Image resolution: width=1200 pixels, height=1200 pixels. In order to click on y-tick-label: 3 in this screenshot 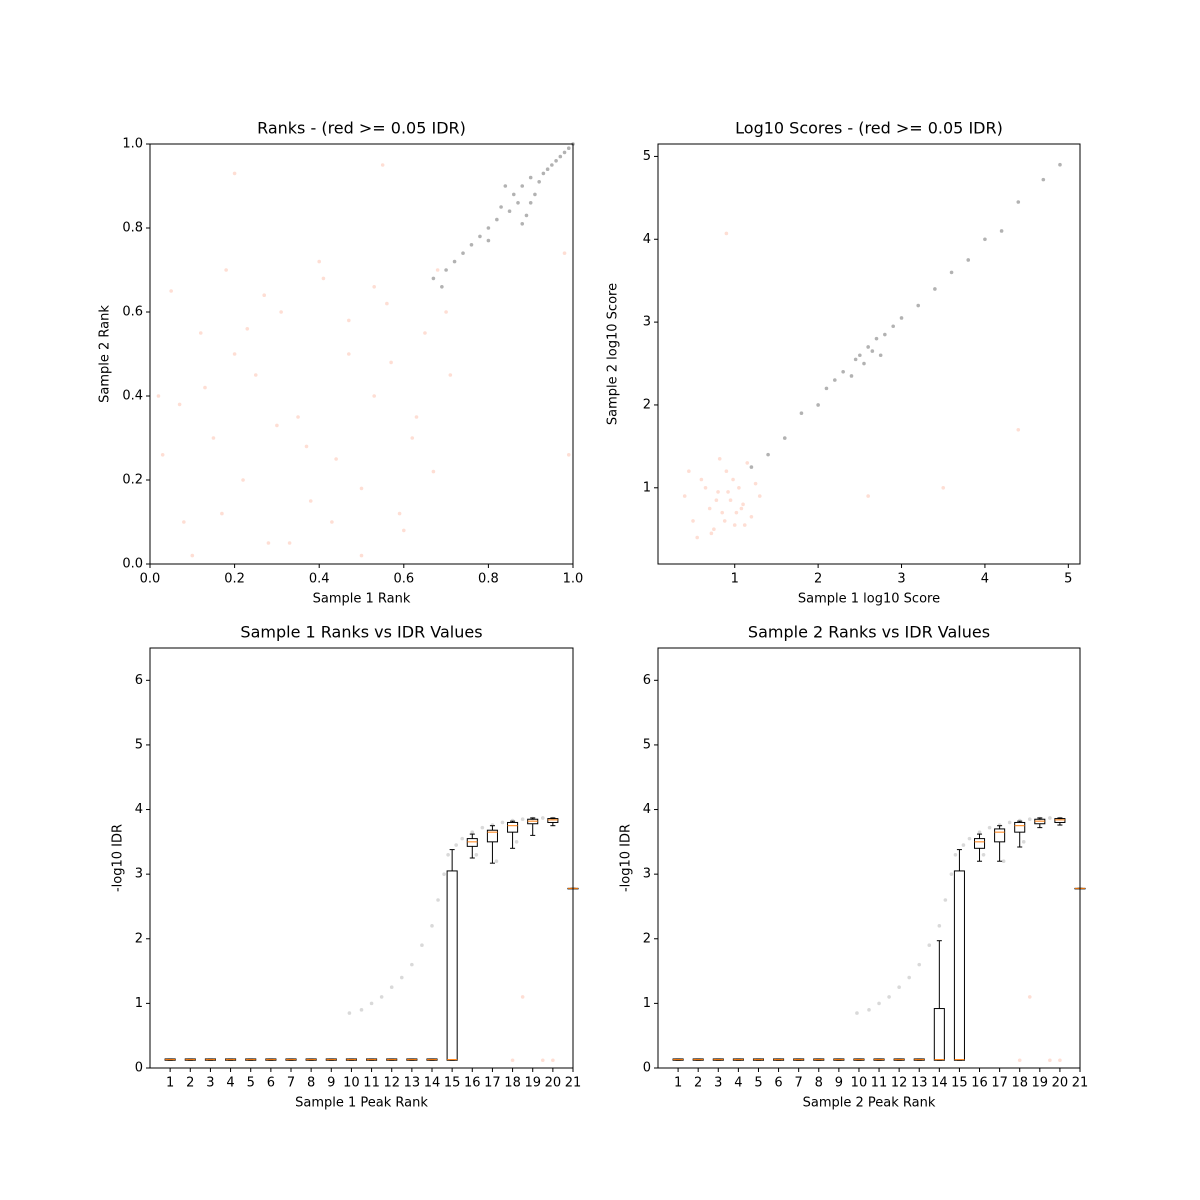, I will do `click(647, 874)`.